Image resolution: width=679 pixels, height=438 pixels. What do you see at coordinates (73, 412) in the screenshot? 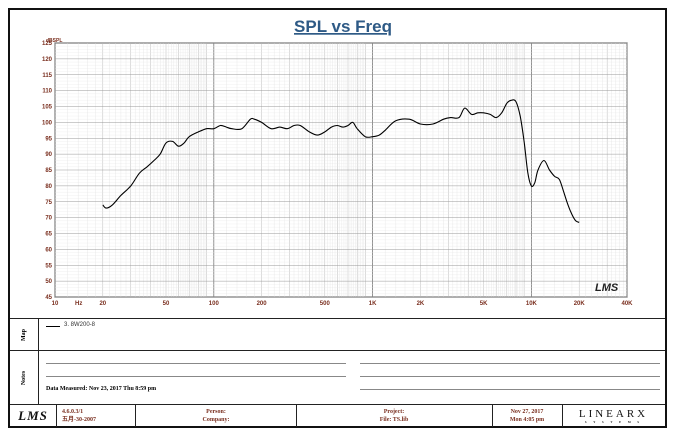
I see `software-version: 4.6.0.3/1` at bounding box center [73, 412].